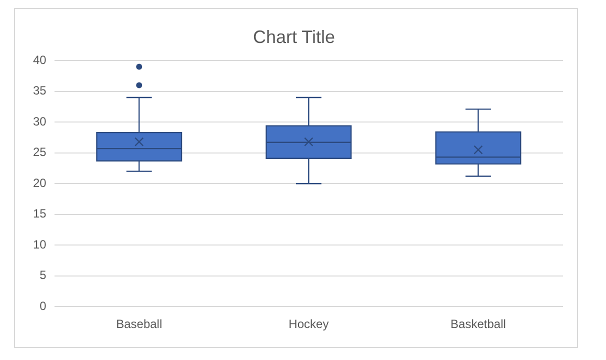 Image resolution: width=606 pixels, height=360 pixels. I want to click on chart-title: Chart Title, so click(294, 36).